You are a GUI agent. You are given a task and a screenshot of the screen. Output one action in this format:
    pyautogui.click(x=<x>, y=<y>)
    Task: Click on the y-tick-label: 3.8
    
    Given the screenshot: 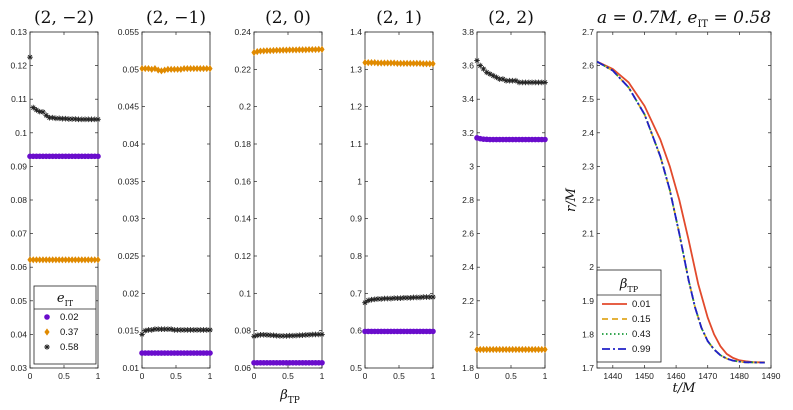 What is the action you would take?
    pyautogui.click(x=468, y=32)
    